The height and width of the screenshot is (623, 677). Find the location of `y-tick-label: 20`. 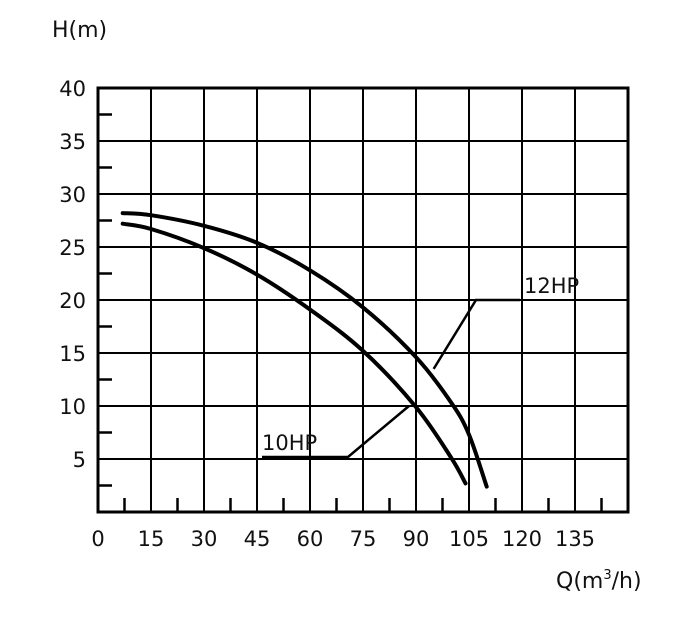

y-tick-label: 20 is located at coordinates (72, 301).